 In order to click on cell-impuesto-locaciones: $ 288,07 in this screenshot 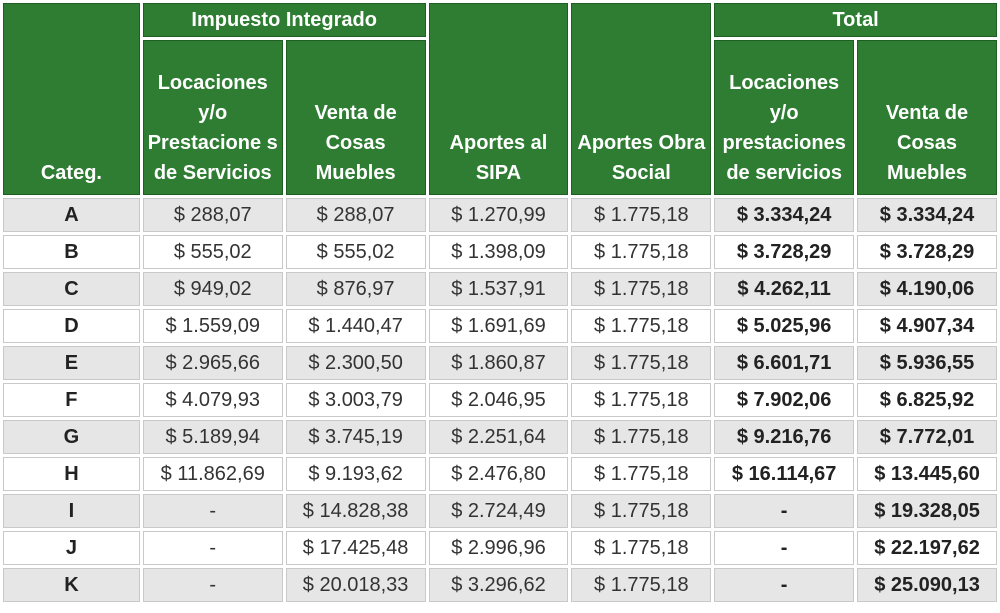, I will do `click(212, 215)`.